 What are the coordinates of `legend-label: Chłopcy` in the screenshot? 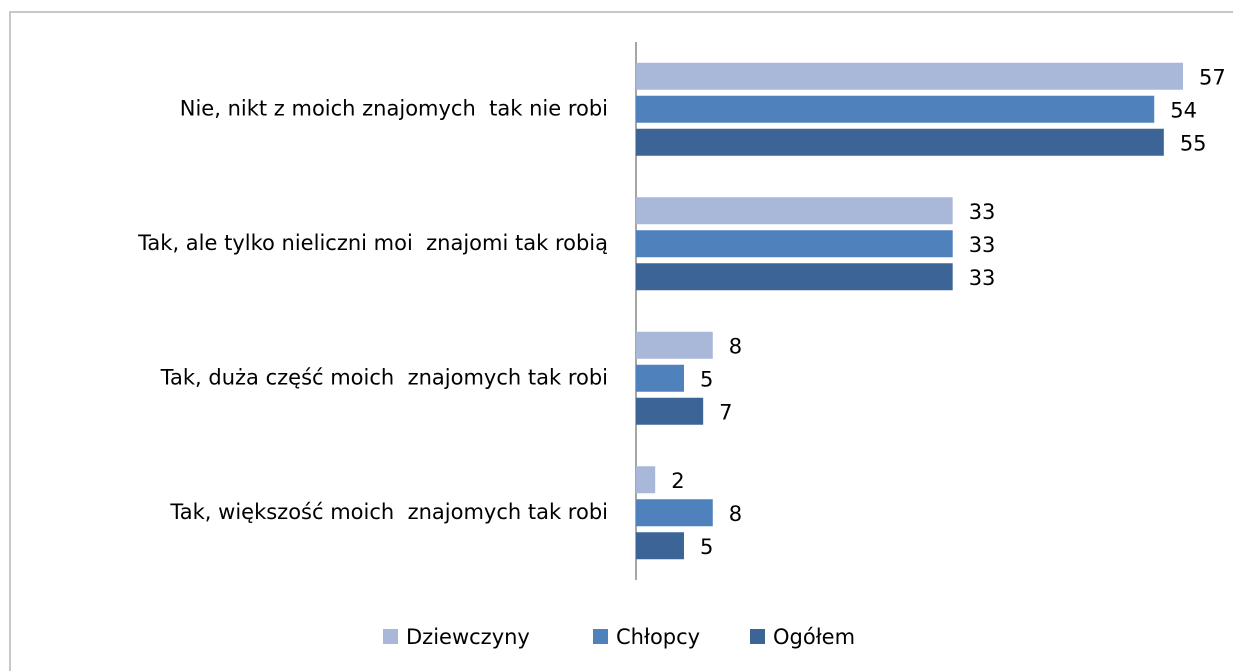 It's located at (658, 637).